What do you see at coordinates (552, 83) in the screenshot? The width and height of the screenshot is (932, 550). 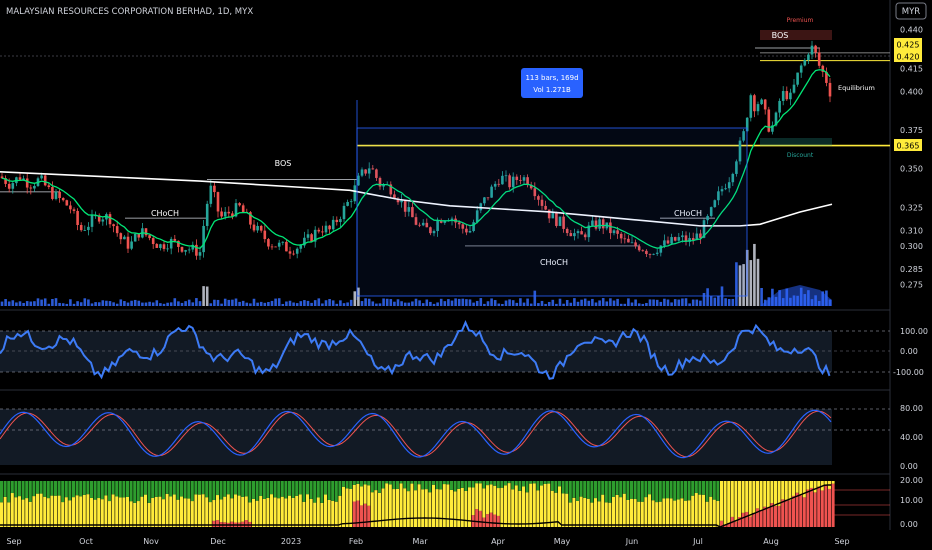 I see `measure-box` at bounding box center [552, 83].